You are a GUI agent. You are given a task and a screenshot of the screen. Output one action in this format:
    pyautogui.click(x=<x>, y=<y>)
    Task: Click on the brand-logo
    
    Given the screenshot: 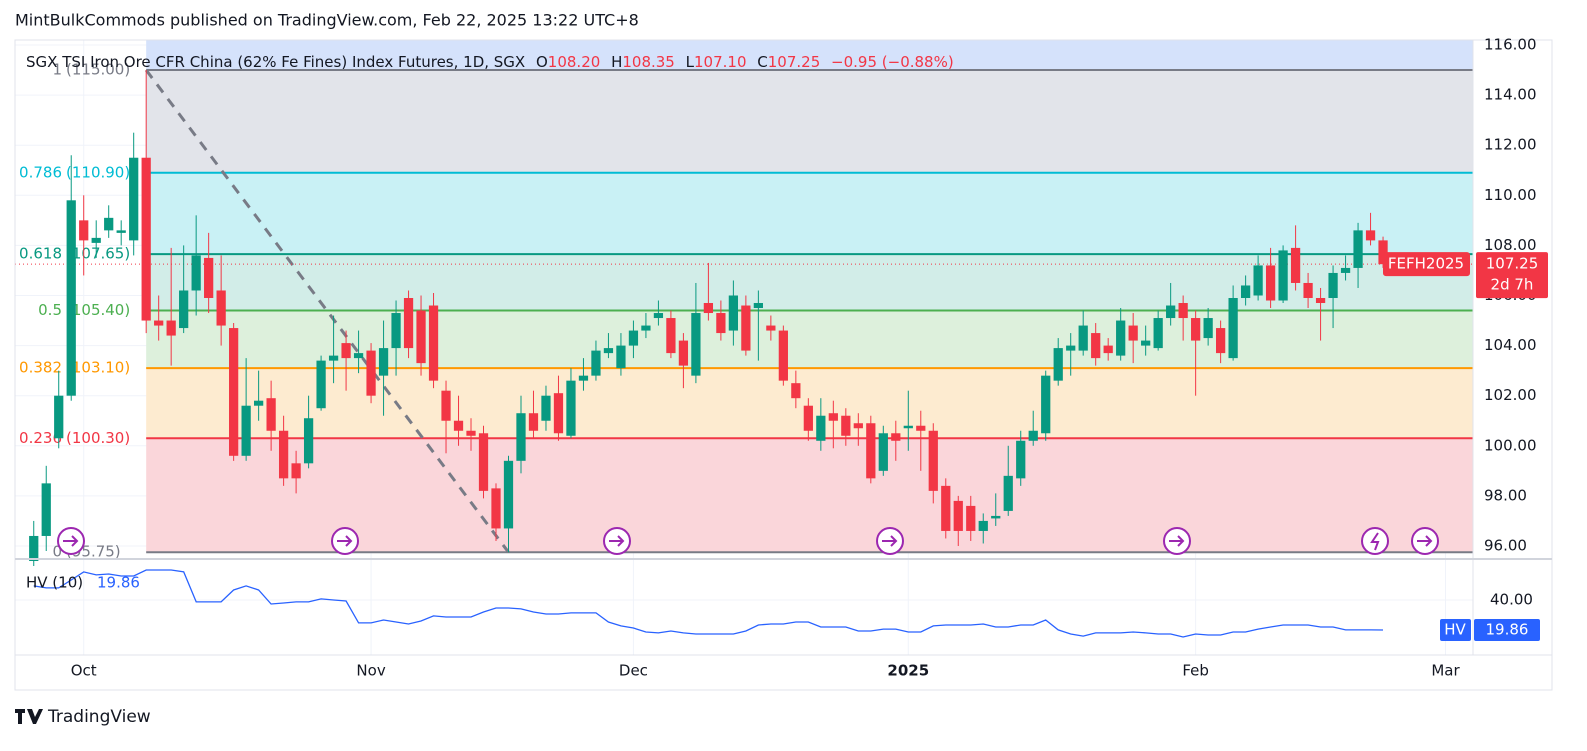 What is the action you would take?
    pyautogui.click(x=29, y=716)
    